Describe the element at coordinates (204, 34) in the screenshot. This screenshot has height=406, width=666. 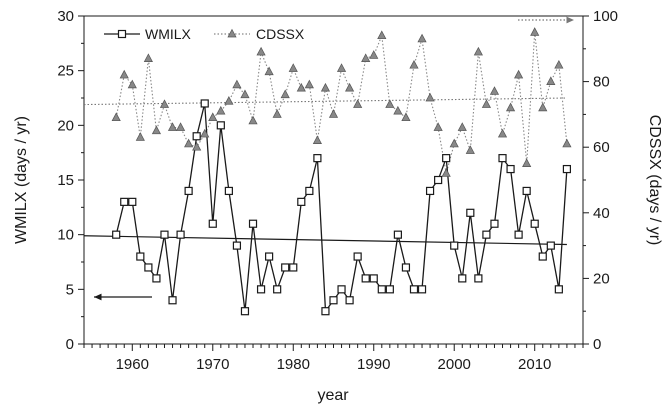
I see `legend: WMILX CDSSX` at that location.